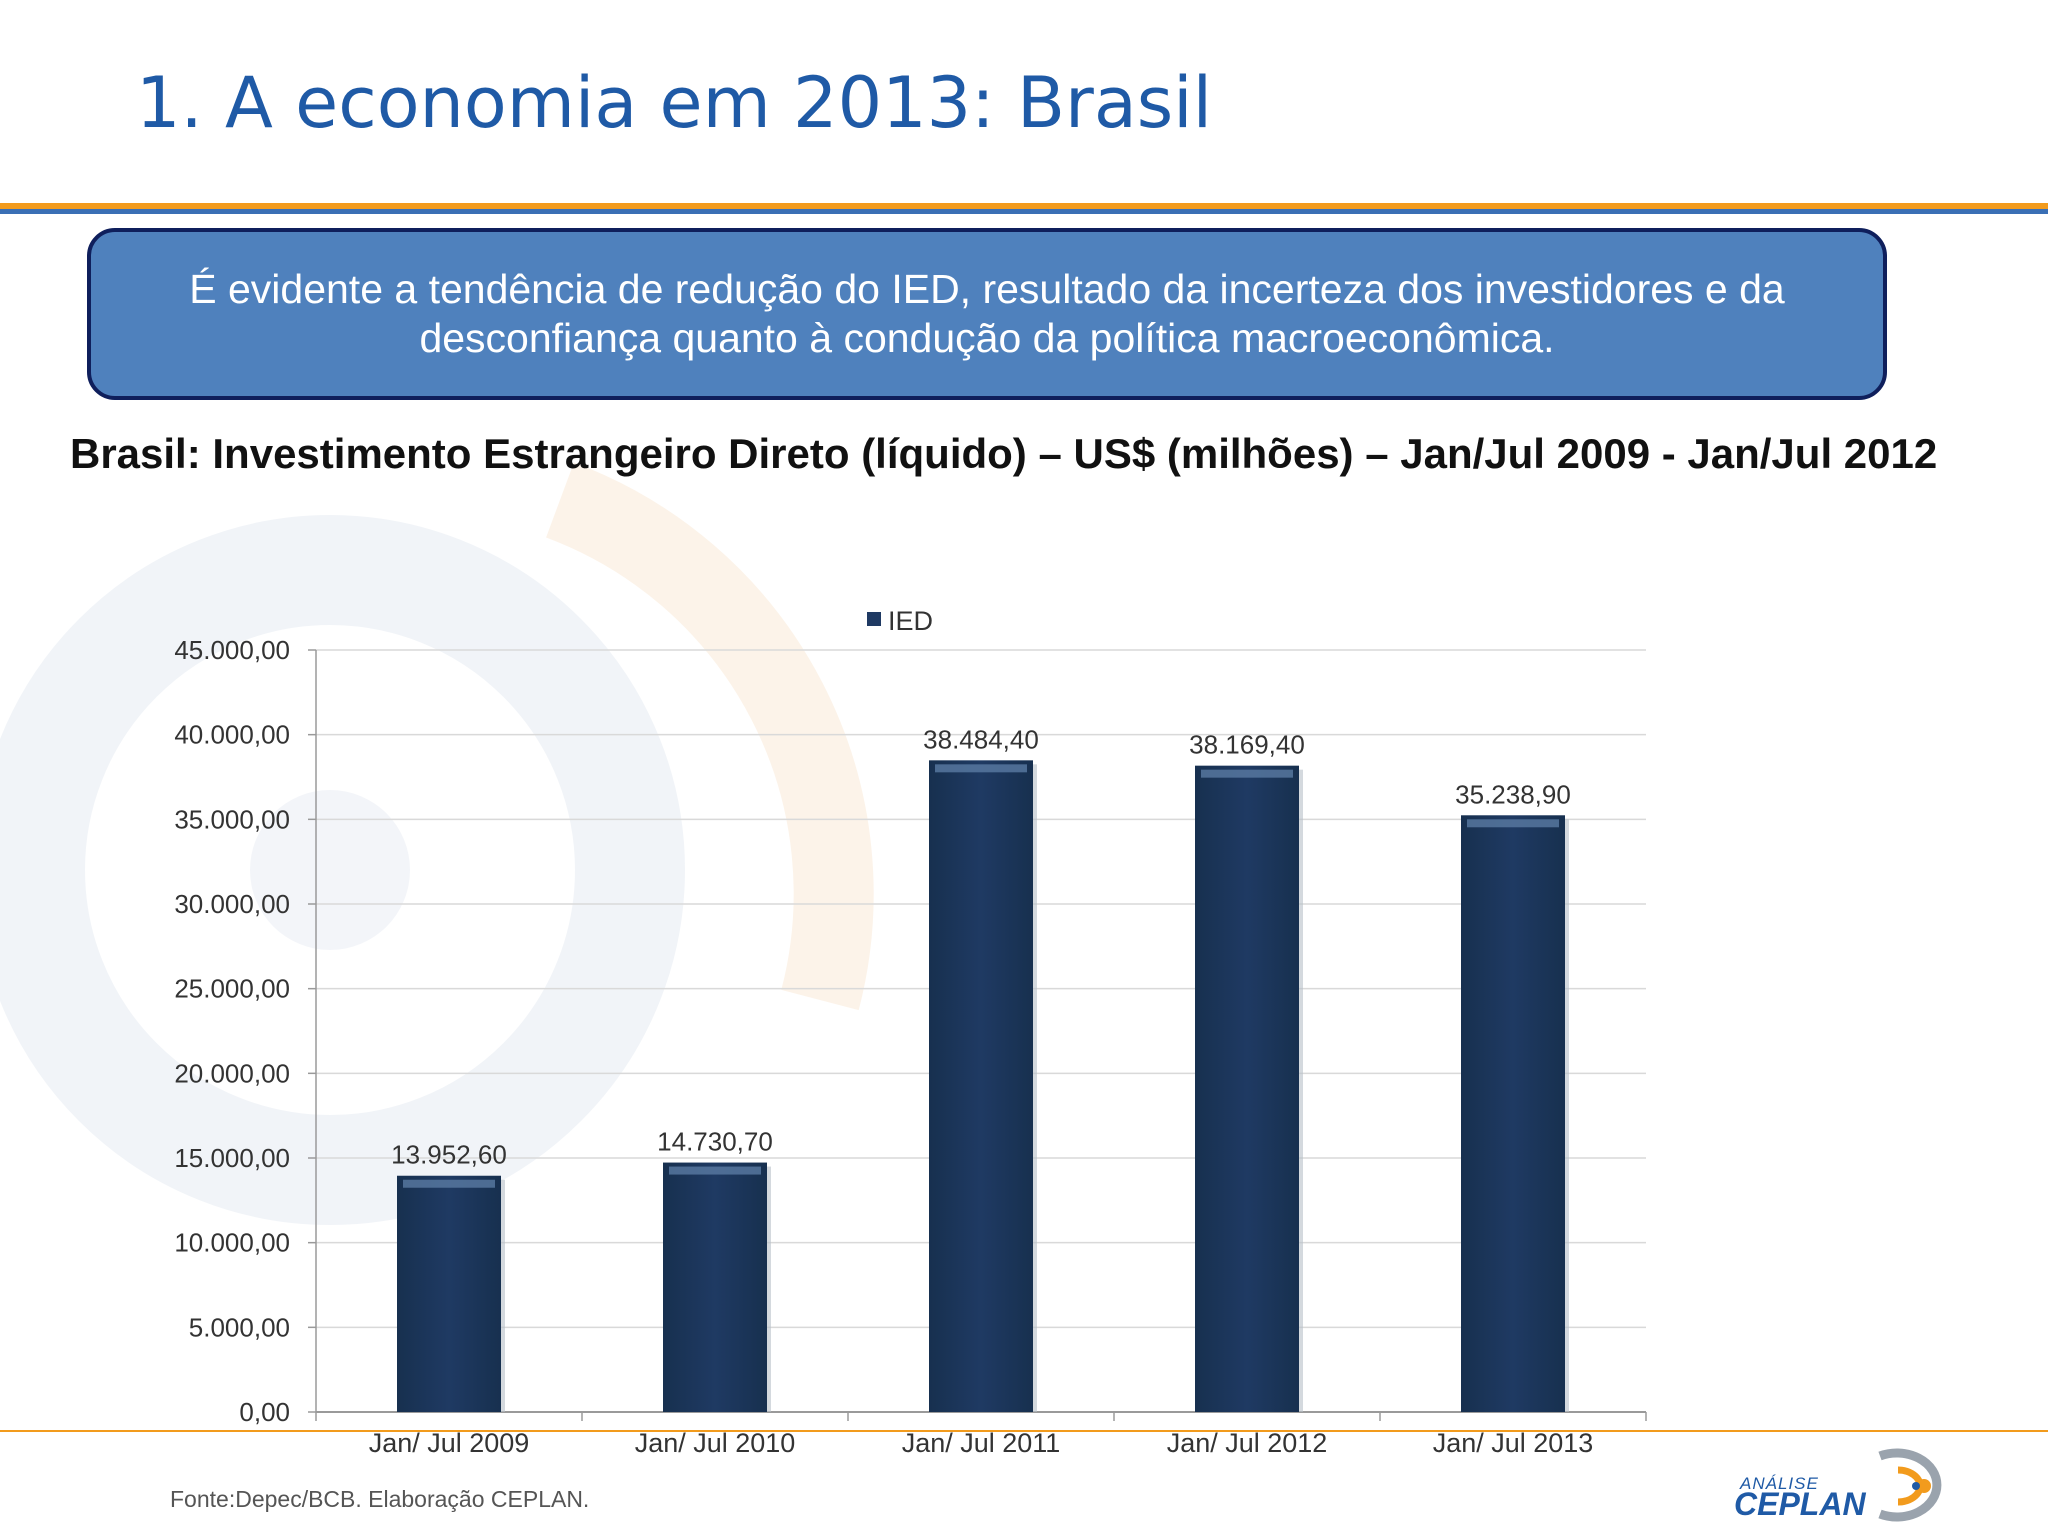 The height and width of the screenshot is (1536, 2048). I want to click on ceplan-logo, so click(1910, 1485).